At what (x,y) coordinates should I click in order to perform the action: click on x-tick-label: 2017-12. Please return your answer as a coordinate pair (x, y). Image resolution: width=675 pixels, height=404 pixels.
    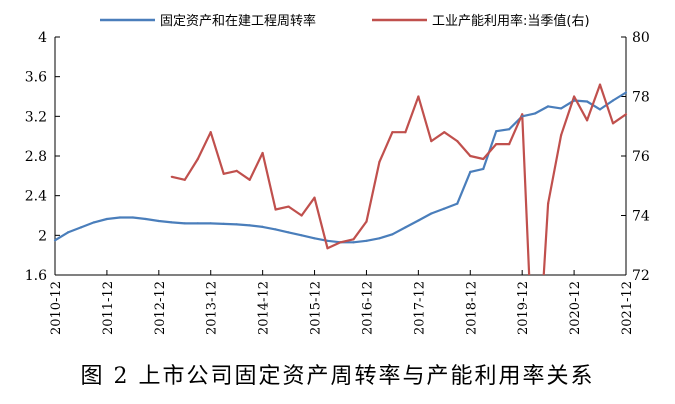
    Looking at the image, I should click on (419, 308).